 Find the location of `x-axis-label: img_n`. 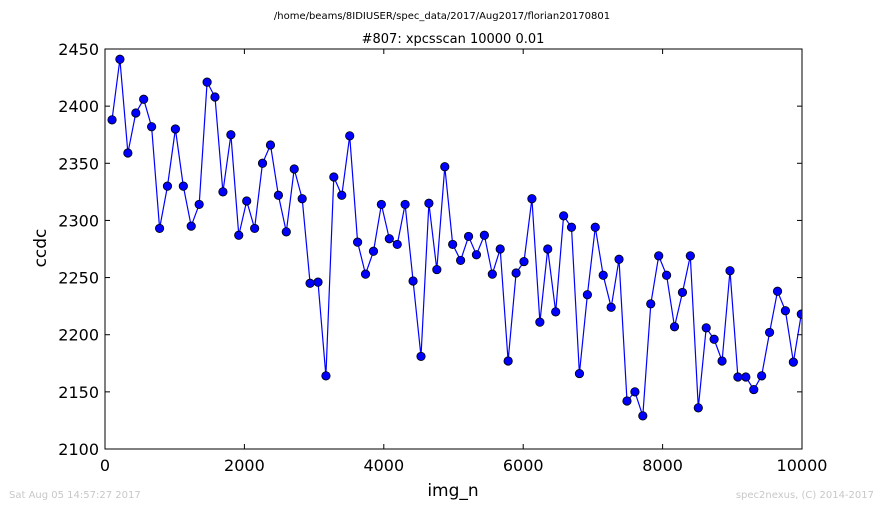

x-axis-label: img_n is located at coordinates (452, 491).